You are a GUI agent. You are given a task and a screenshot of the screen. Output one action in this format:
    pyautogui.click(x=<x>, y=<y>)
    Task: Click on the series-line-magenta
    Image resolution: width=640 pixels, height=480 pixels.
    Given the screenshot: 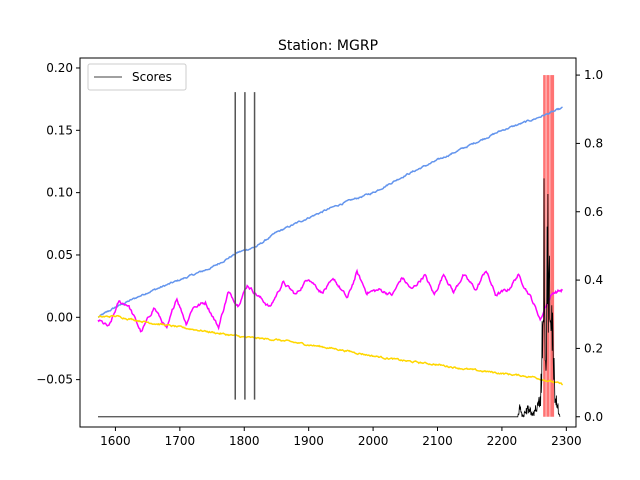 What is the action you would take?
    pyautogui.click(x=330, y=300)
    